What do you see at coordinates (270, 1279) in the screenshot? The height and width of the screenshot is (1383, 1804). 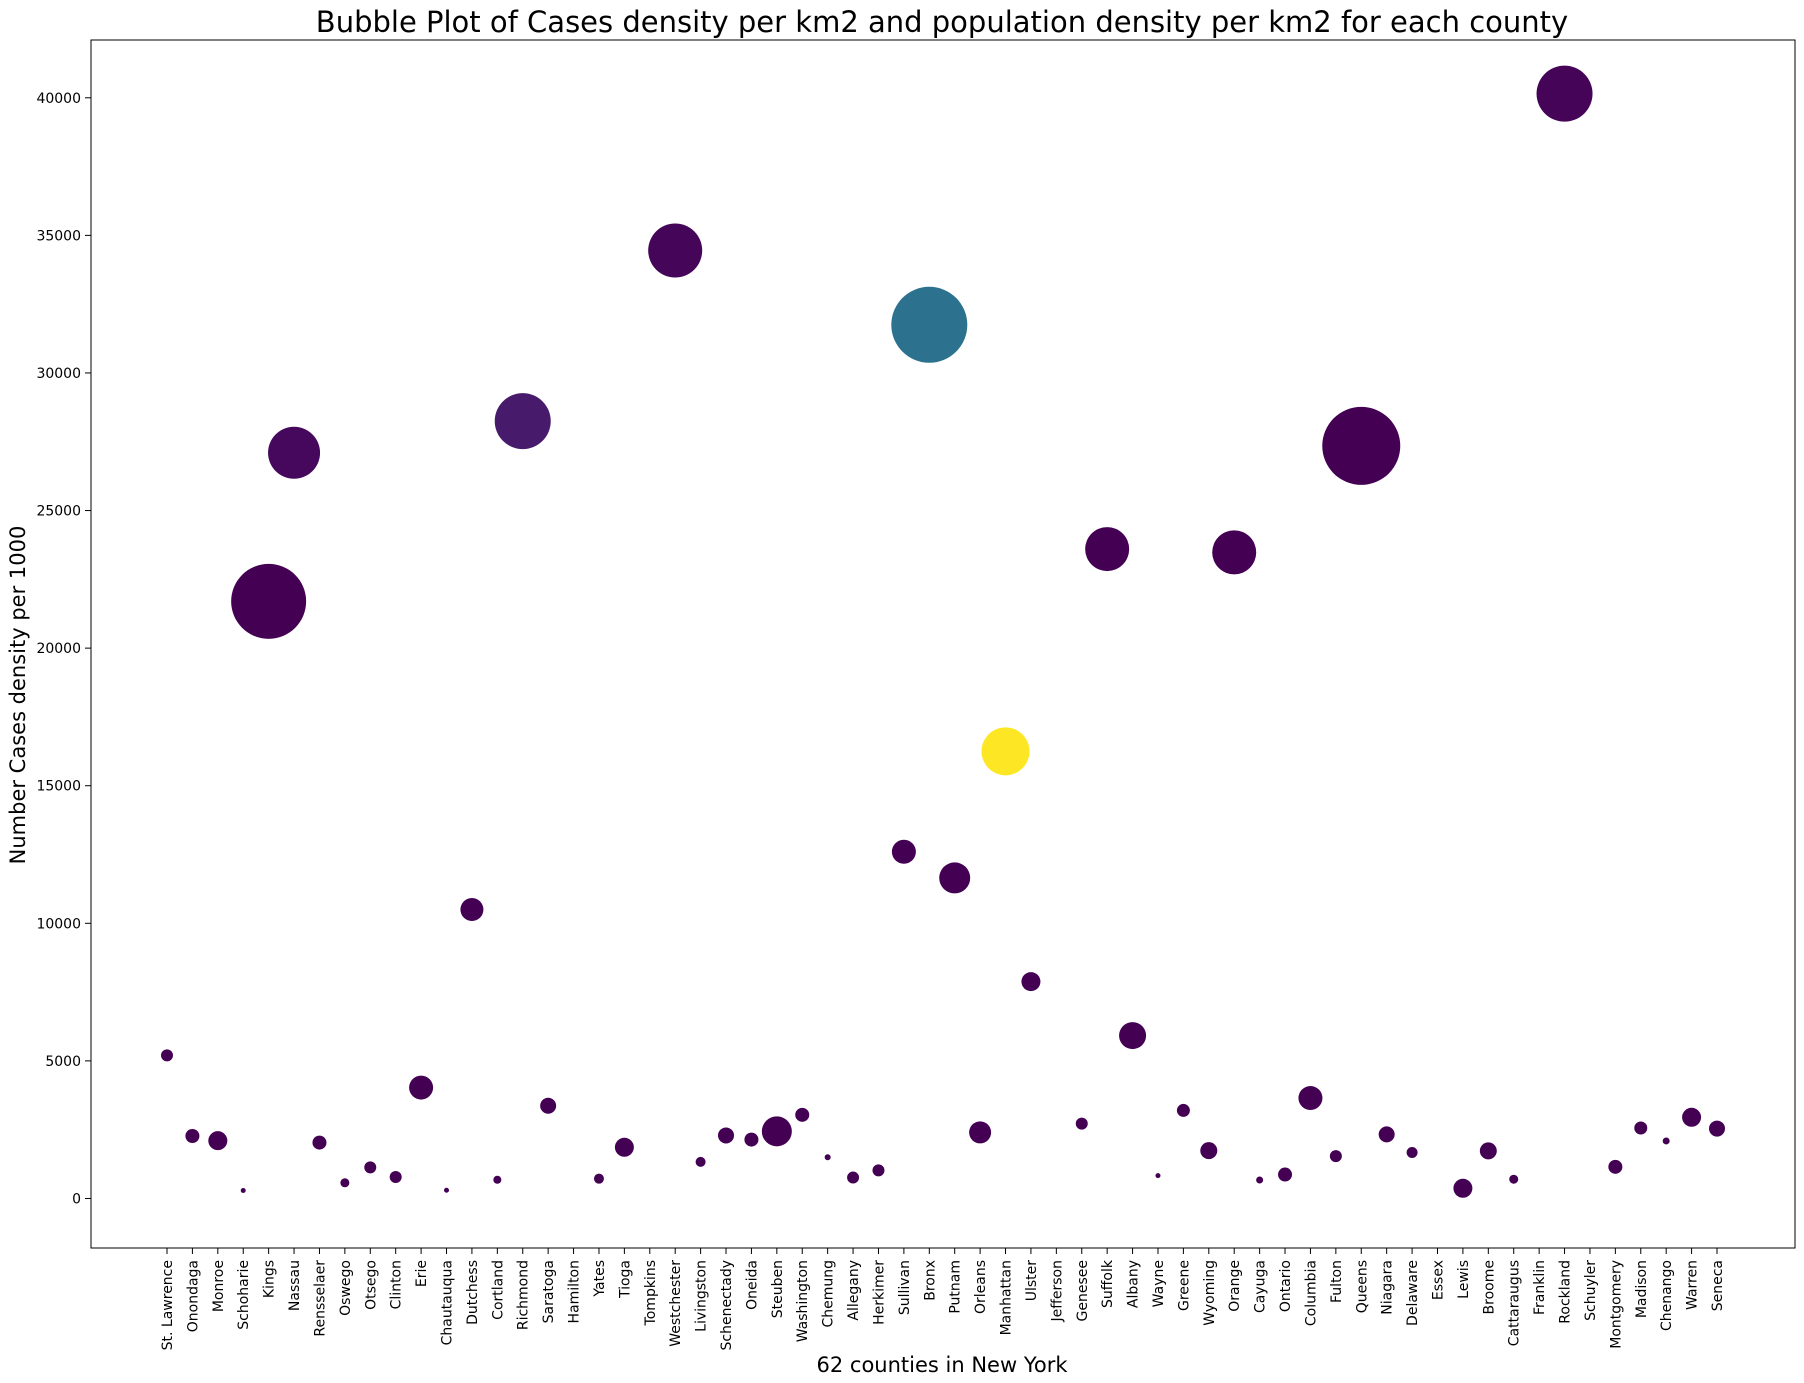 I see `x-tick-label: Kings` at bounding box center [270, 1279].